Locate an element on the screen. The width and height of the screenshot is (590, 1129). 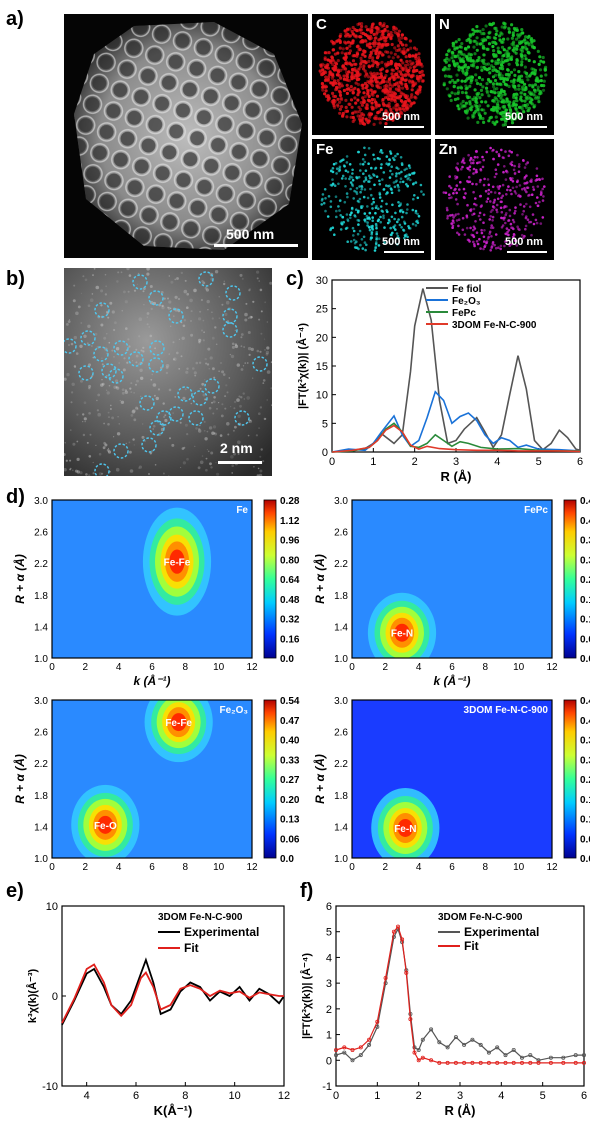
y-tick-label: 1.8 is located at coordinates (41, 796).